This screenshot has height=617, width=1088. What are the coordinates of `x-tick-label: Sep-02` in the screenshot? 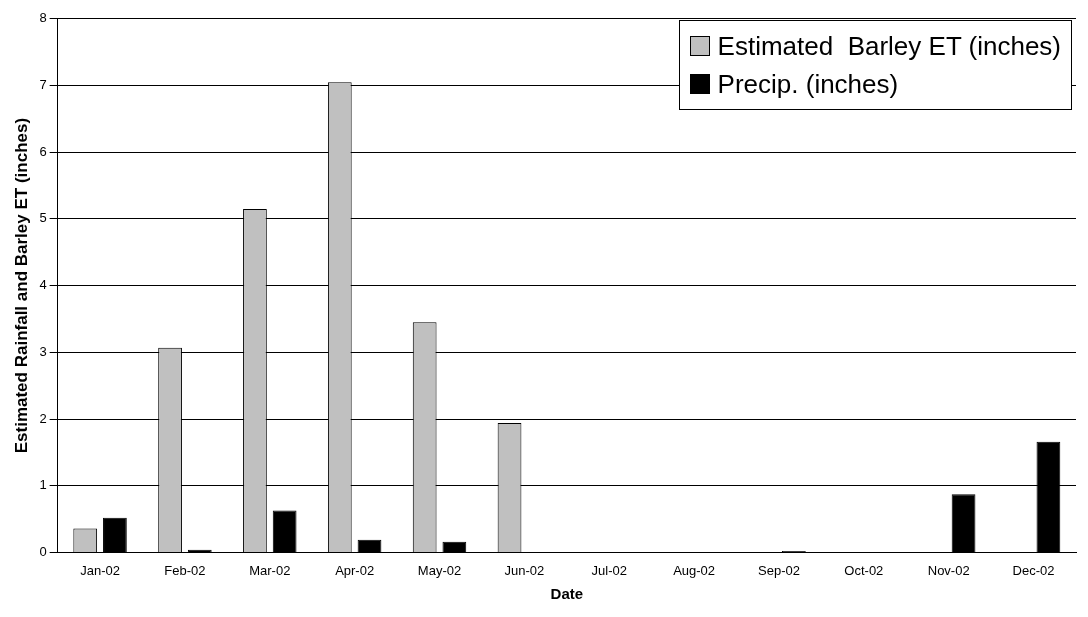 It's located at (779, 570).